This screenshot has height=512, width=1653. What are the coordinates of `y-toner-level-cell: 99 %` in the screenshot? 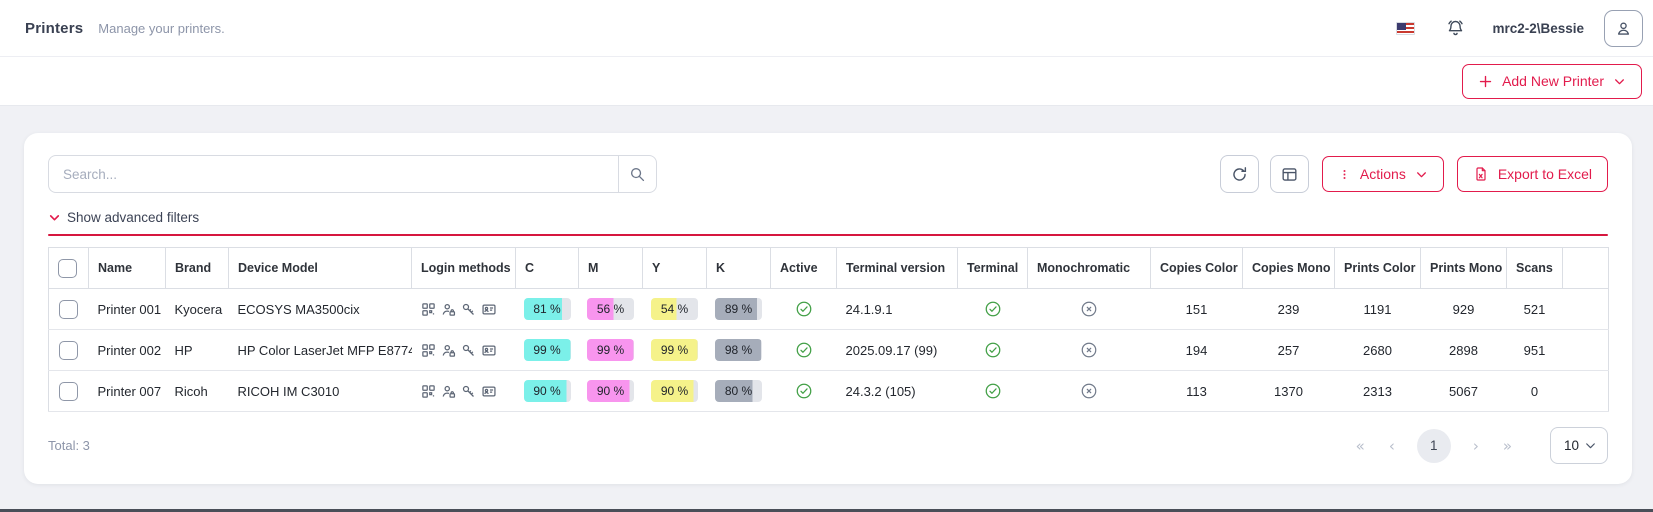 It's located at (674, 350).